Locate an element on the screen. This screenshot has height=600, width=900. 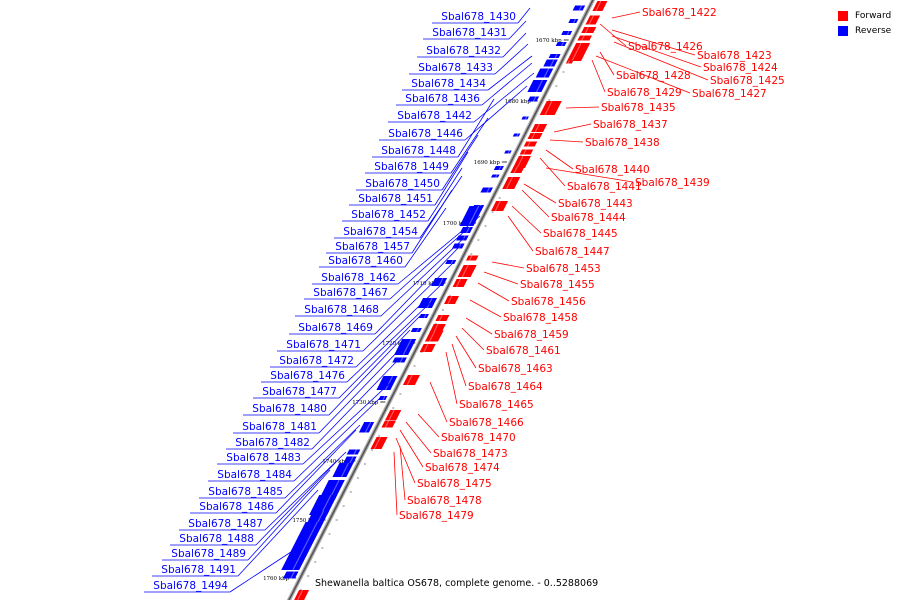
forward-gene-label: Sbal678_1422 is located at coordinates (679, 13).